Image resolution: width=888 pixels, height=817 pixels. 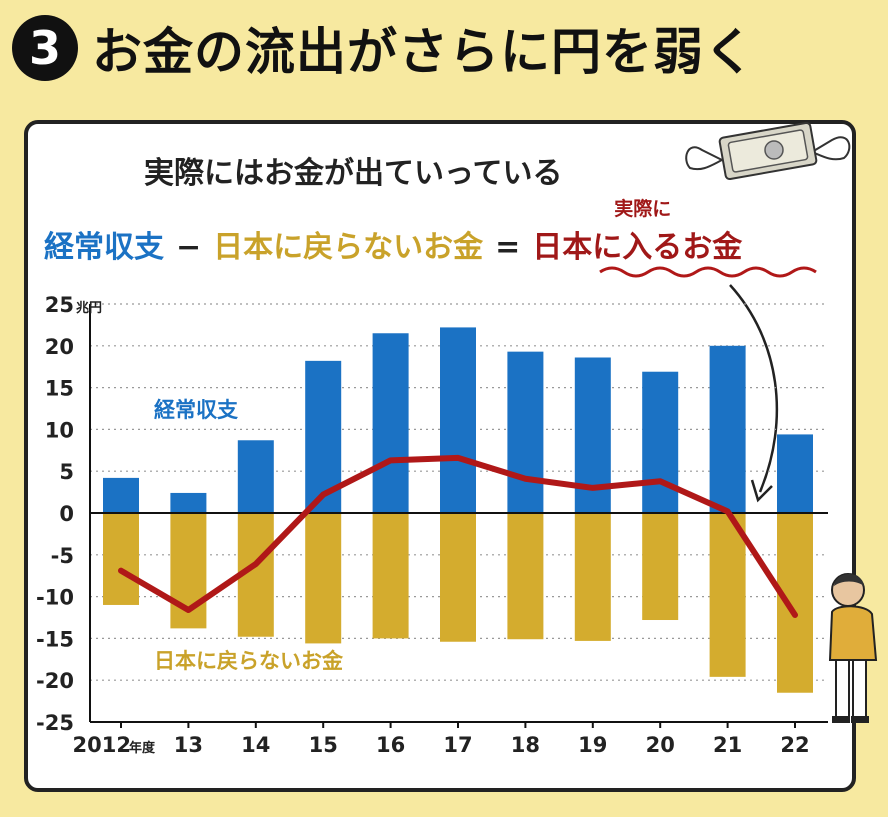 I want to click on y-tick-label: 10, so click(x=59, y=430).